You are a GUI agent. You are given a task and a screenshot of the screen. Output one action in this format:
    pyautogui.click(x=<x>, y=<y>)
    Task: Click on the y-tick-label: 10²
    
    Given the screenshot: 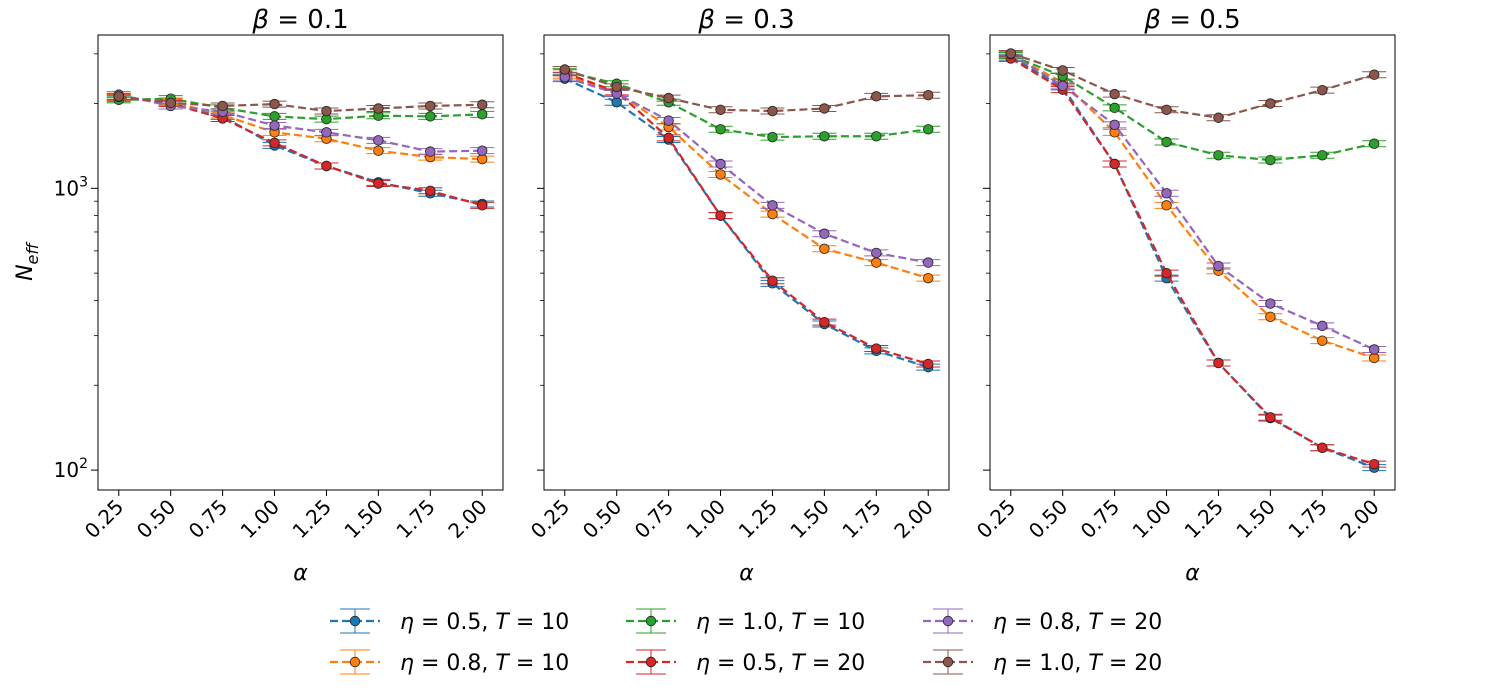 What is the action you would take?
    pyautogui.click(x=71, y=469)
    